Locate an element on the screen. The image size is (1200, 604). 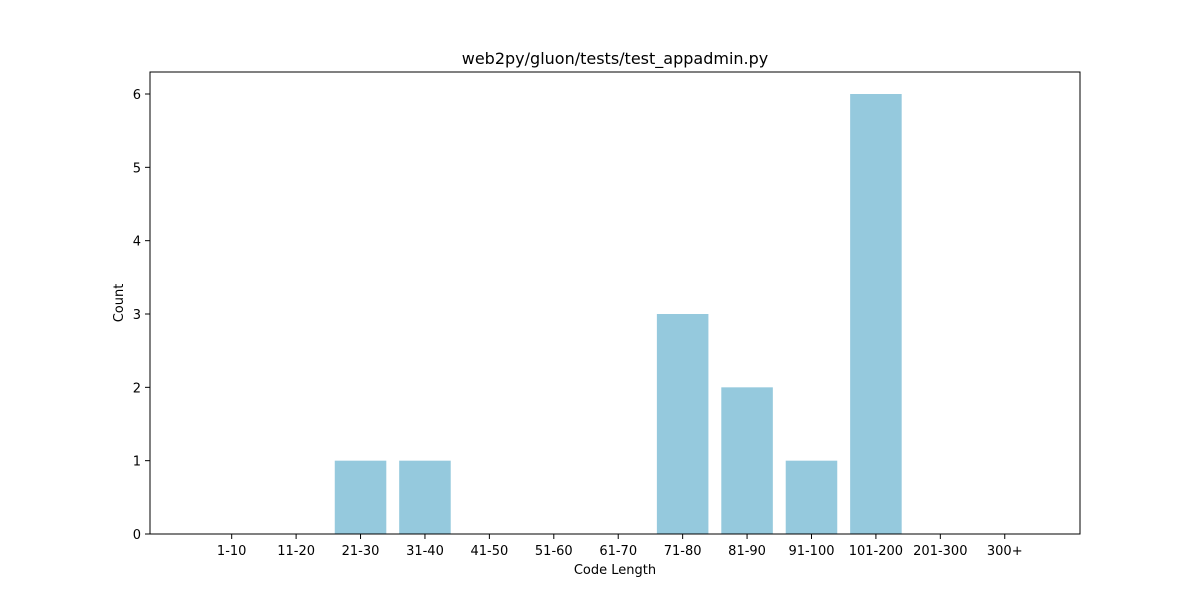
x-tick-label-71-80: 71-80 is located at coordinates (683, 551).